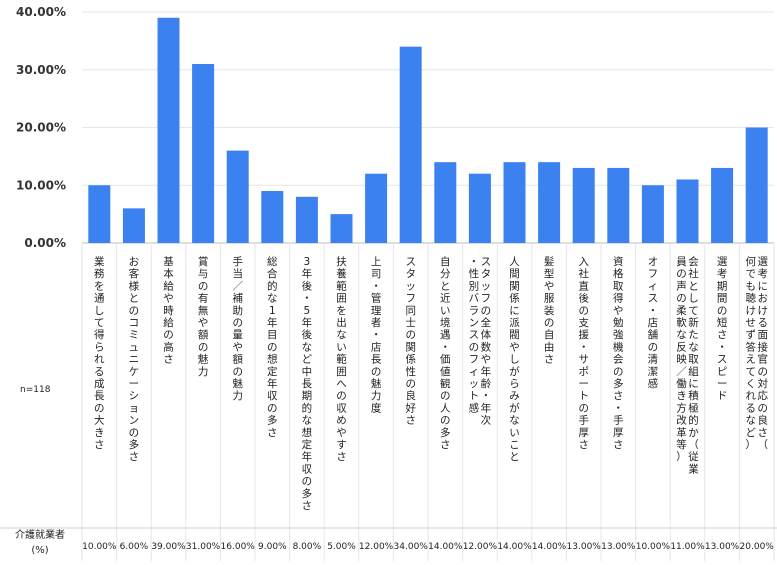  Describe the element at coordinates (341, 547) in the screenshot. I see `value-label: 5.00%` at that location.